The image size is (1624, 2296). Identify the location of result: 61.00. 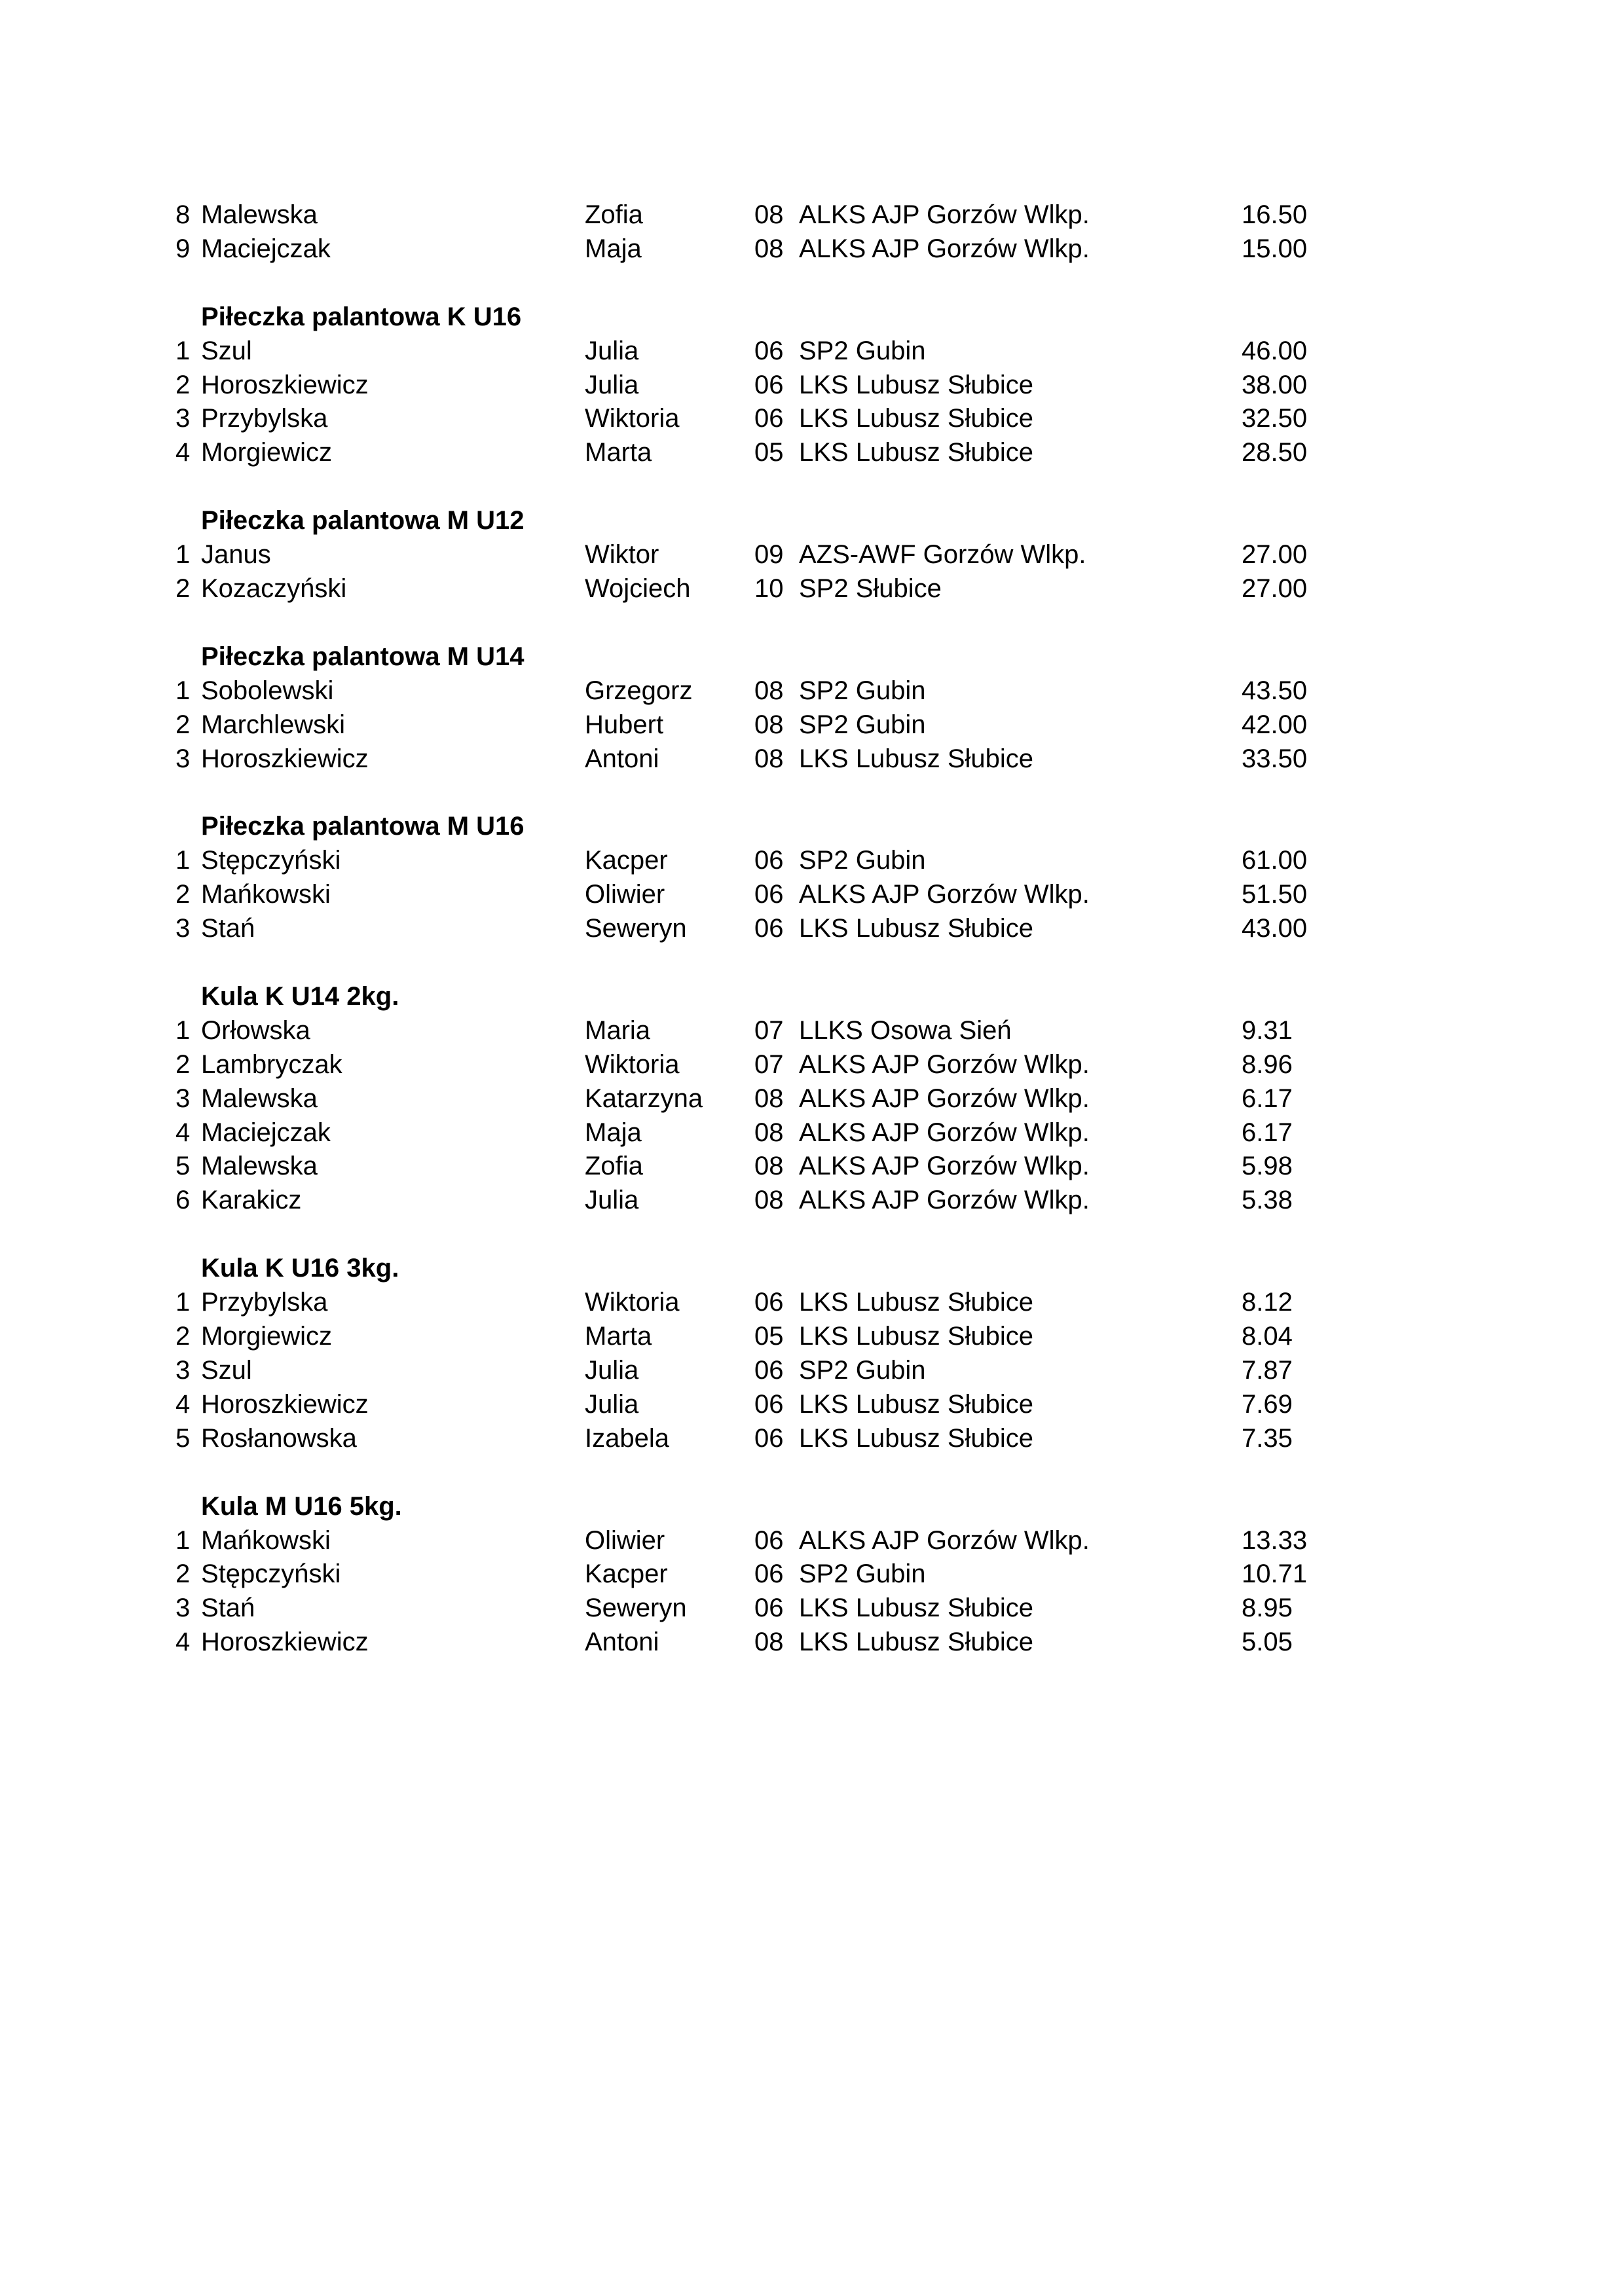
(1275, 860).